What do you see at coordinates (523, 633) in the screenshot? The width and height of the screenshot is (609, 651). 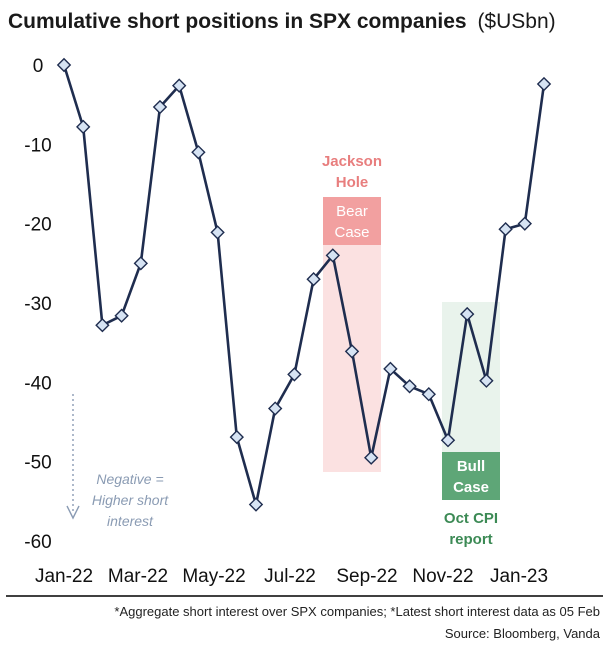 I see `footer-source: Source: Bloomberg, Vanda` at bounding box center [523, 633].